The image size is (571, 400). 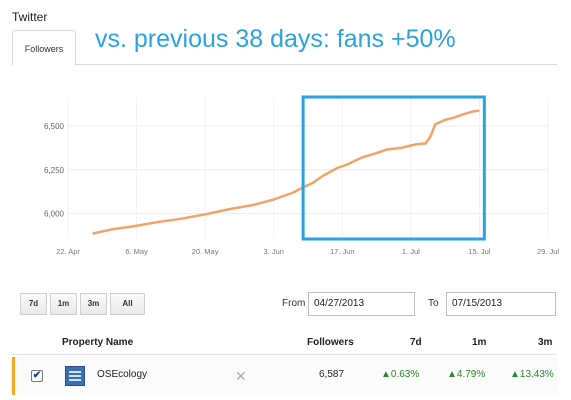 What do you see at coordinates (44, 48) in the screenshot?
I see `tab-followers: Followers` at bounding box center [44, 48].